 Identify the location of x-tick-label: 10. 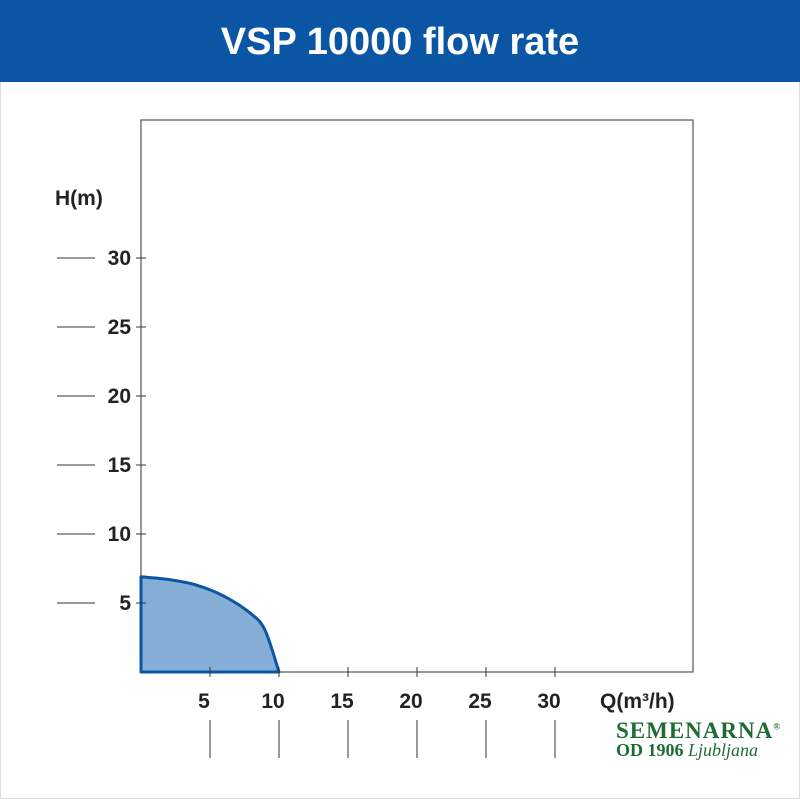
(272, 701).